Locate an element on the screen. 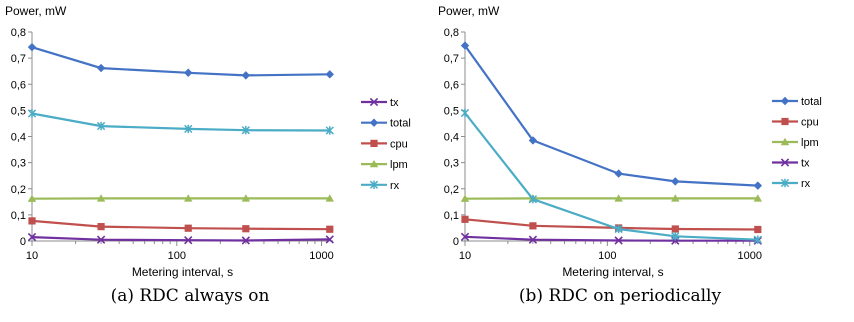  legend: total cpu lpm tx rx is located at coordinates (797, 143).